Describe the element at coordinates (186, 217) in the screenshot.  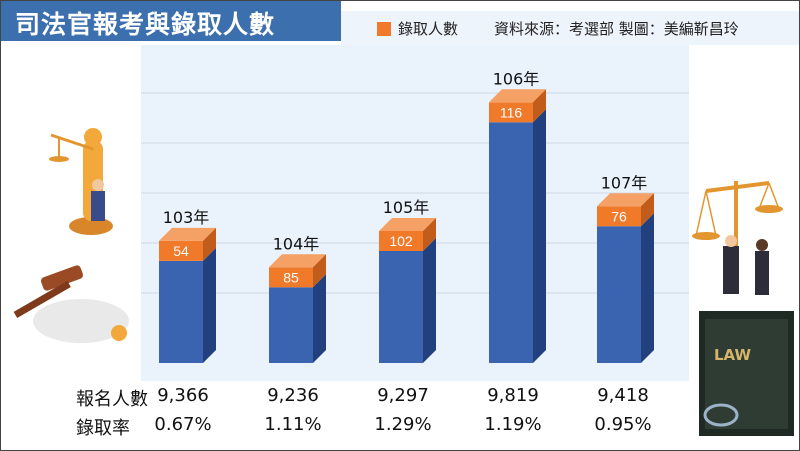
I see `category-label: 103年` at that location.